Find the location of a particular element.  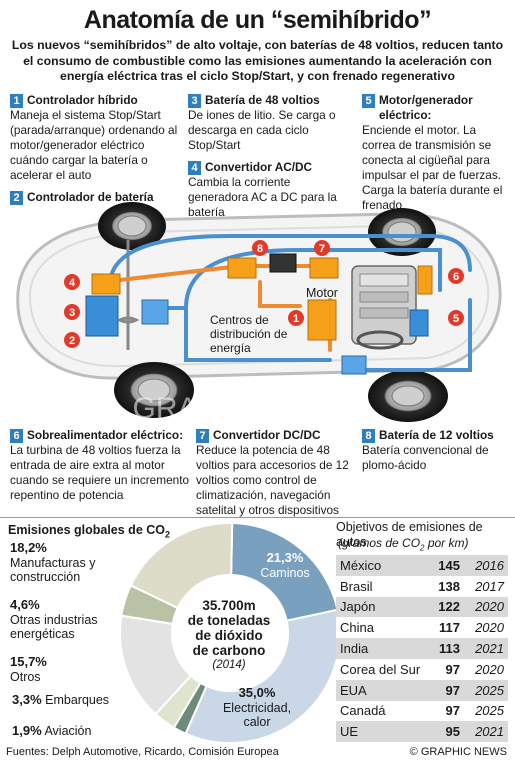

centers-label-line: Centros de is located at coordinates (239, 320).